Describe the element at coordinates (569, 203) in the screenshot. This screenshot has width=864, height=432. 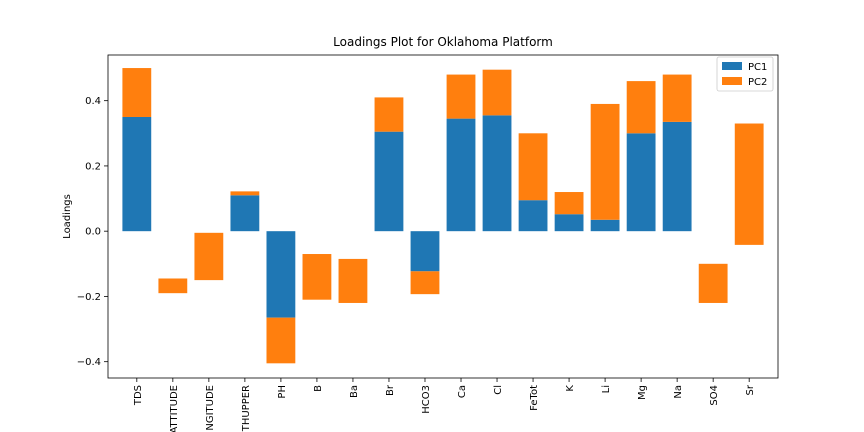
I see `bar-pc2-k` at that location.